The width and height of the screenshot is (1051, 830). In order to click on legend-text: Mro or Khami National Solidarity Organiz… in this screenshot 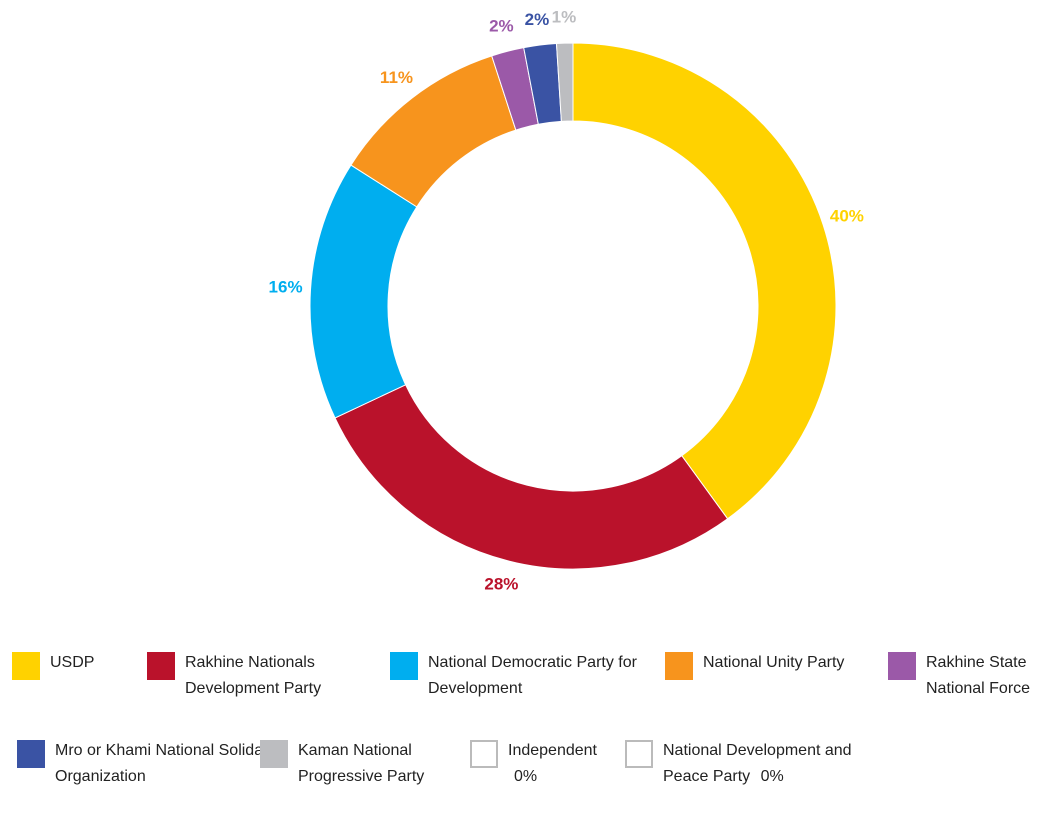, I will do `click(170, 764)`.